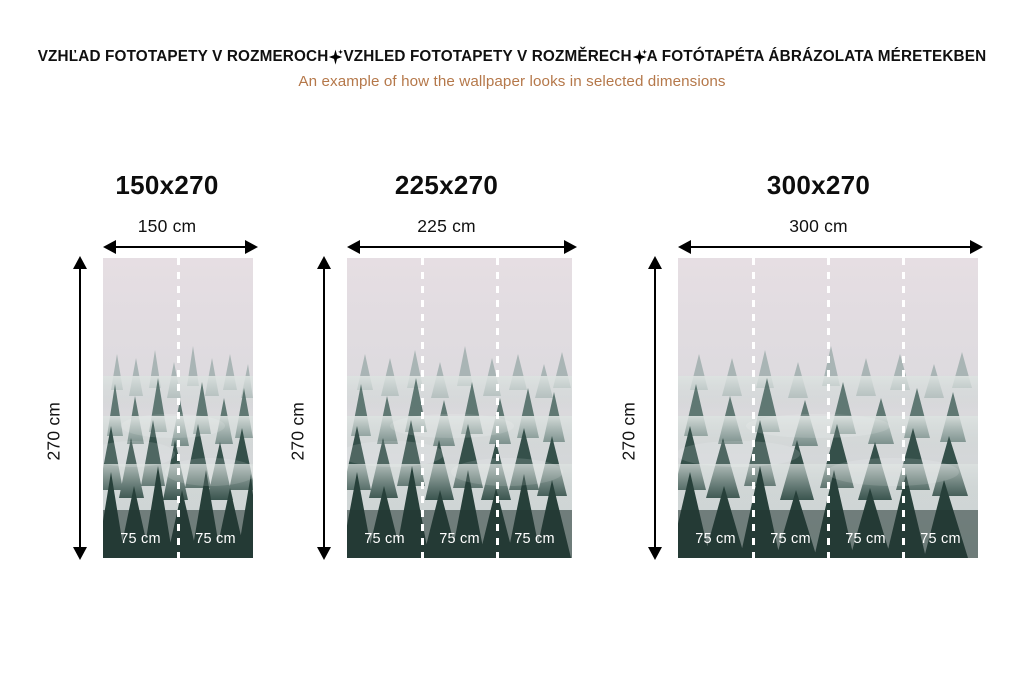 The width and height of the screenshot is (1024, 680). What do you see at coordinates (818, 185) in the screenshot?
I see `panel-title: 300x270` at bounding box center [818, 185].